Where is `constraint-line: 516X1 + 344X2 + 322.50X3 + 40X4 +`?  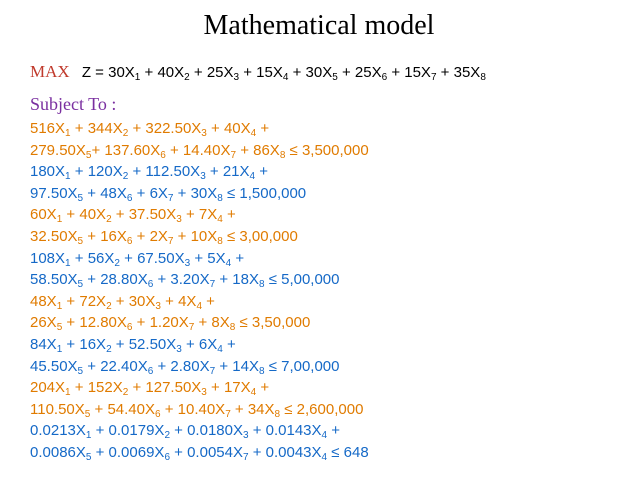 constraint-line: 516X1 + 344X2 + 322.50X3 + 40X4 + is located at coordinates (150, 129).